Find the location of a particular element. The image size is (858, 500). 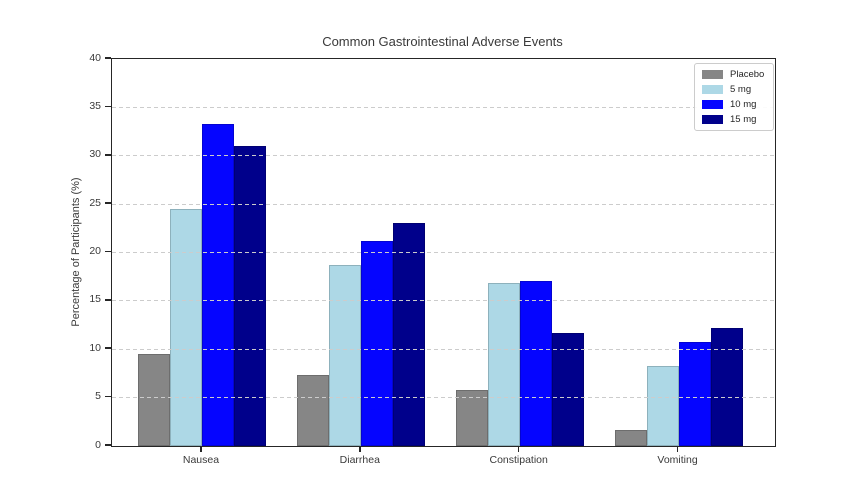

legend-label-placebo: Placebo is located at coordinates (747, 74).